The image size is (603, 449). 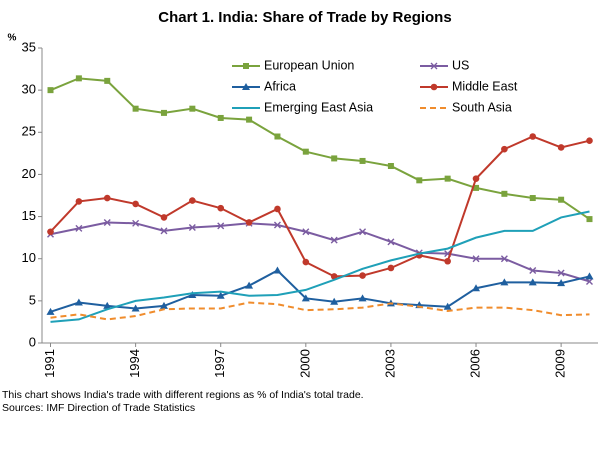 I want to click on x-tick-label: 2000, so click(x=304, y=363).